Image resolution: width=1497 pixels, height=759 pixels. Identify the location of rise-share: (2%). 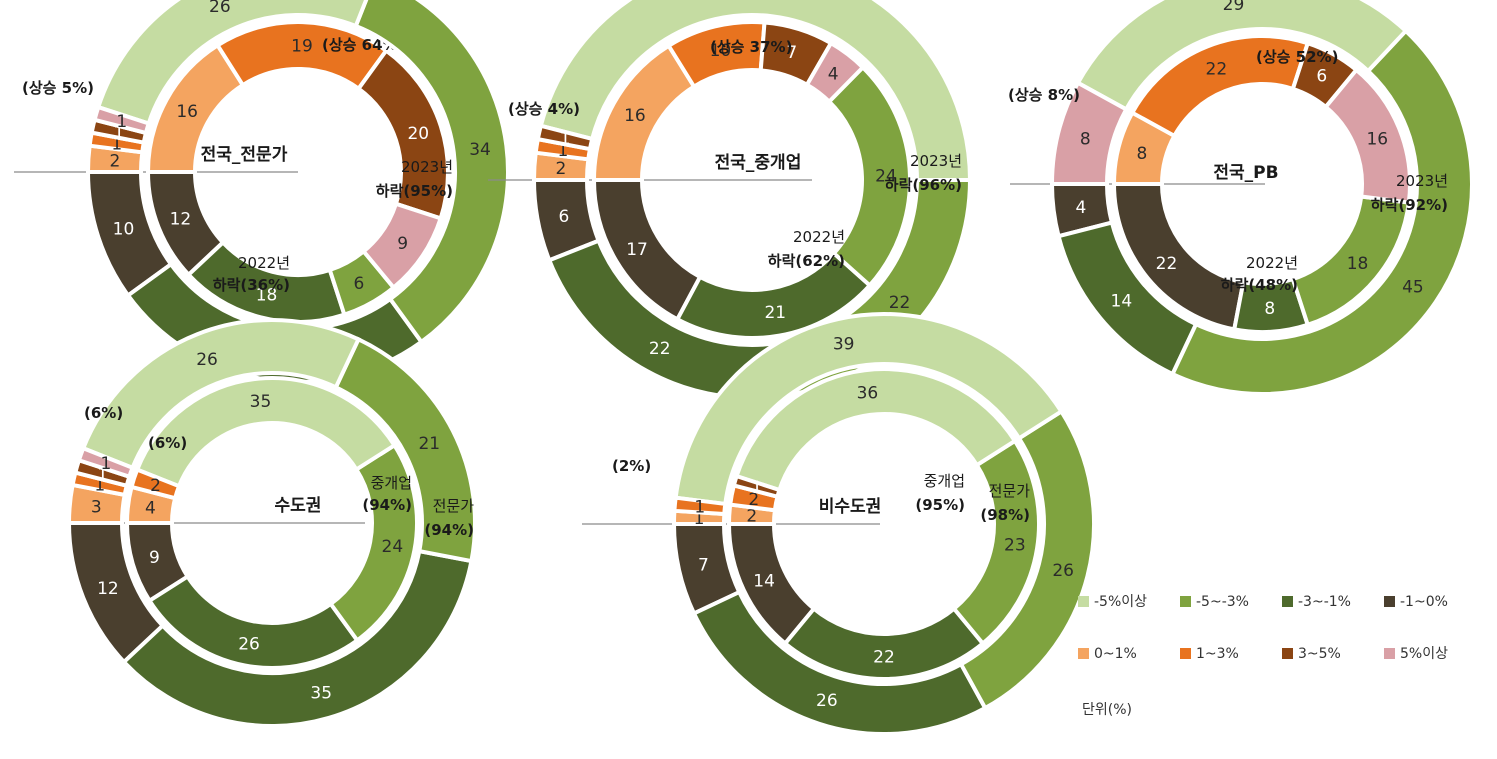
(631, 466).